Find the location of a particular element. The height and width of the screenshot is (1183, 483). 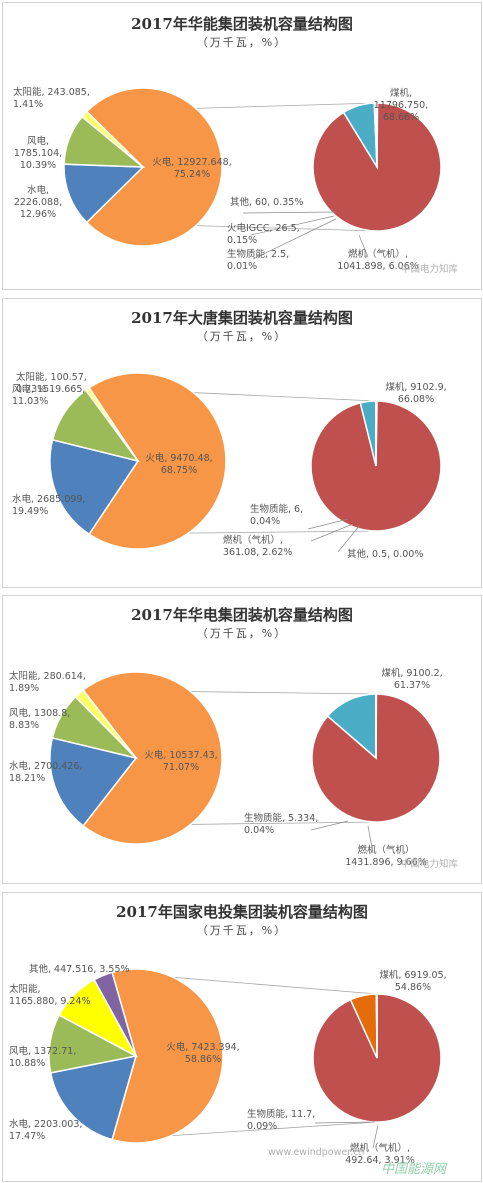

data-label-biomass: 生物质能, 11.7, 0.09% is located at coordinates (281, 1120).